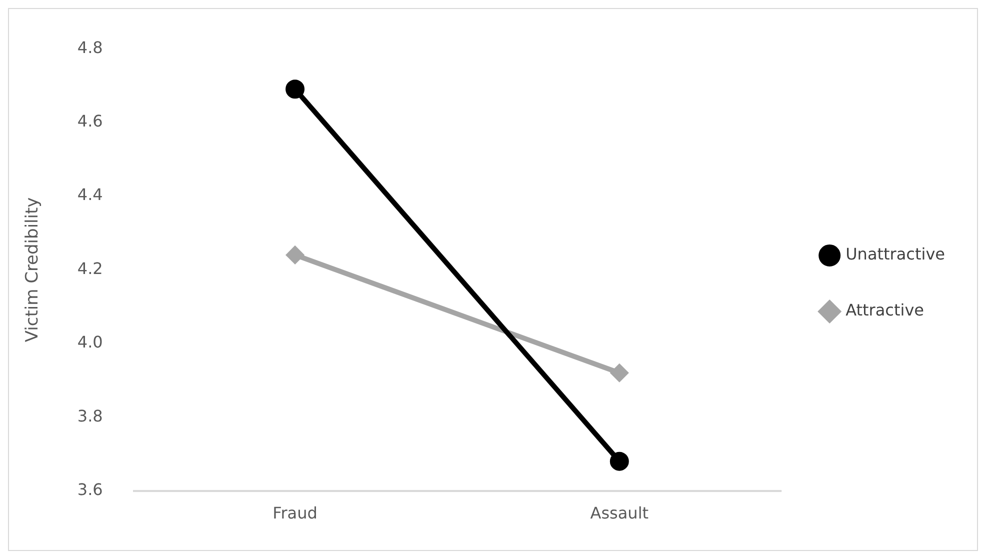  I want to click on y-tick-label: 4.6, so click(90, 120).